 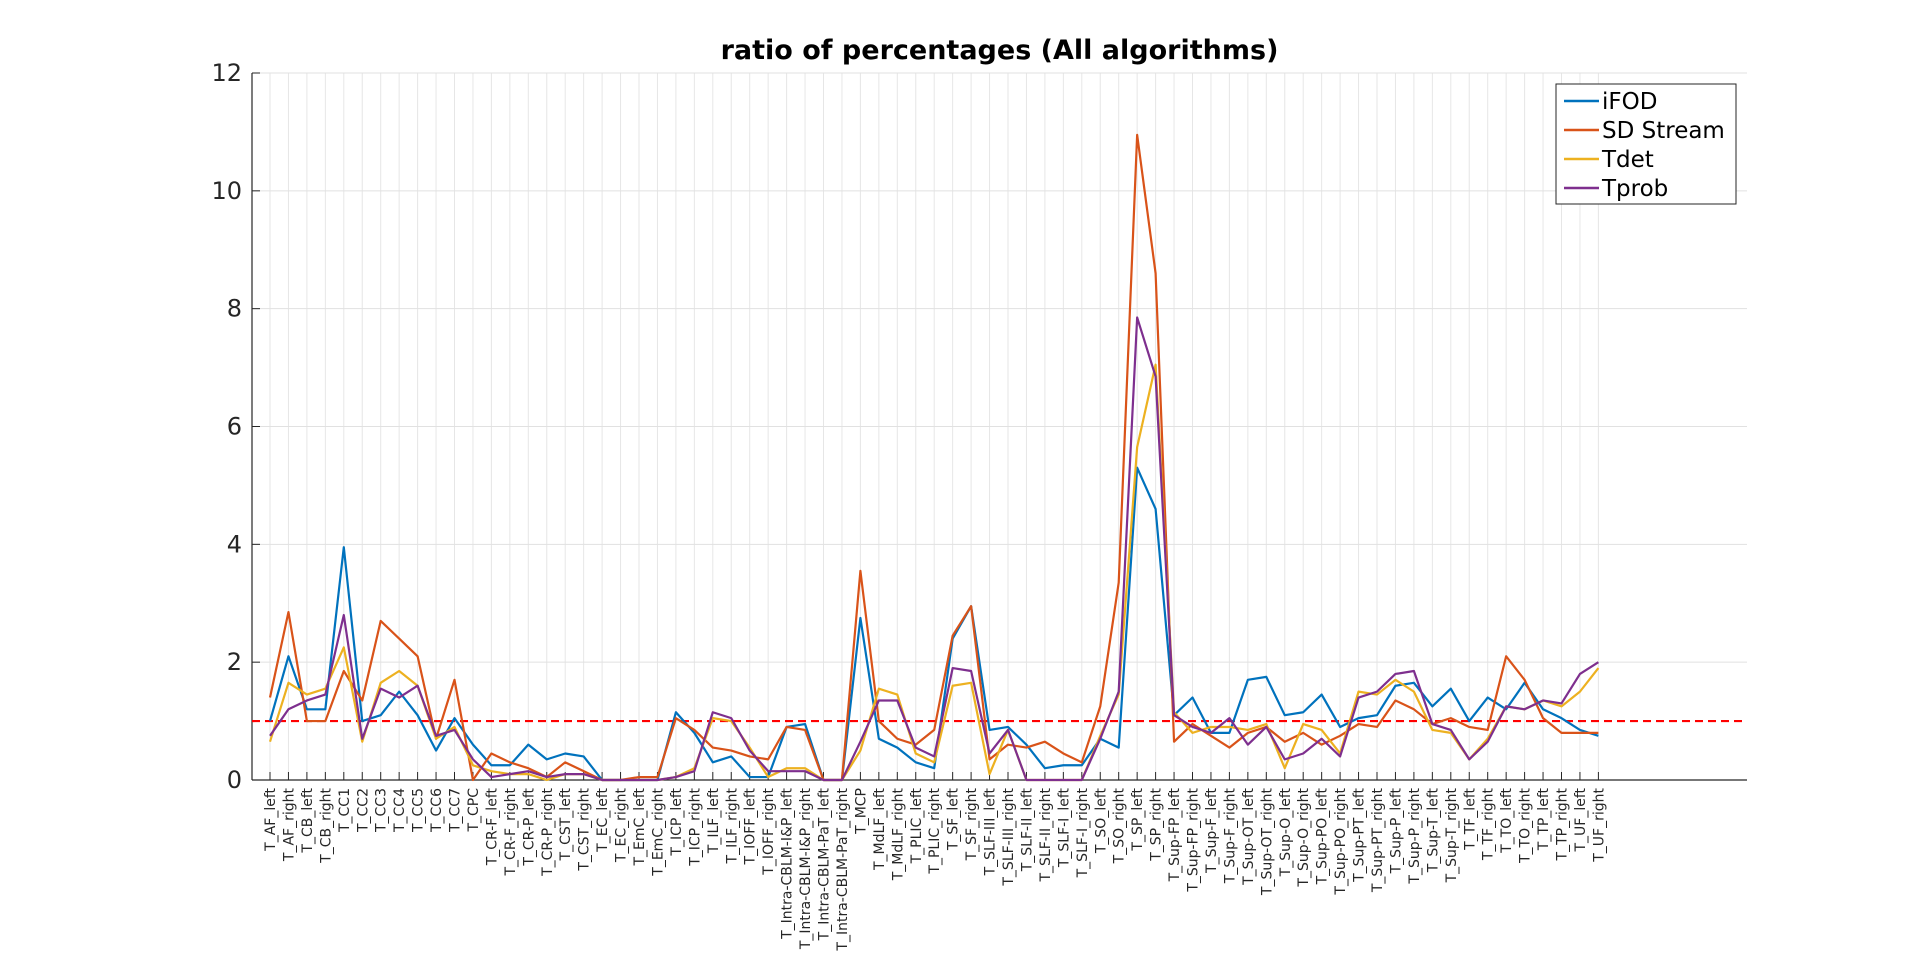 I want to click on x-tick-label: T_IOFF_left, so click(x=751, y=826).